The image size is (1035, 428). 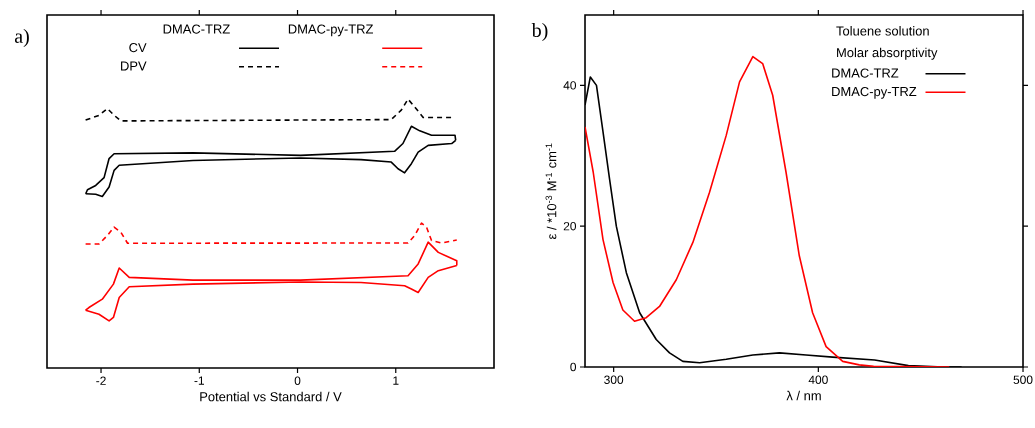 I want to click on y-tick-label: 0, so click(x=573, y=367).